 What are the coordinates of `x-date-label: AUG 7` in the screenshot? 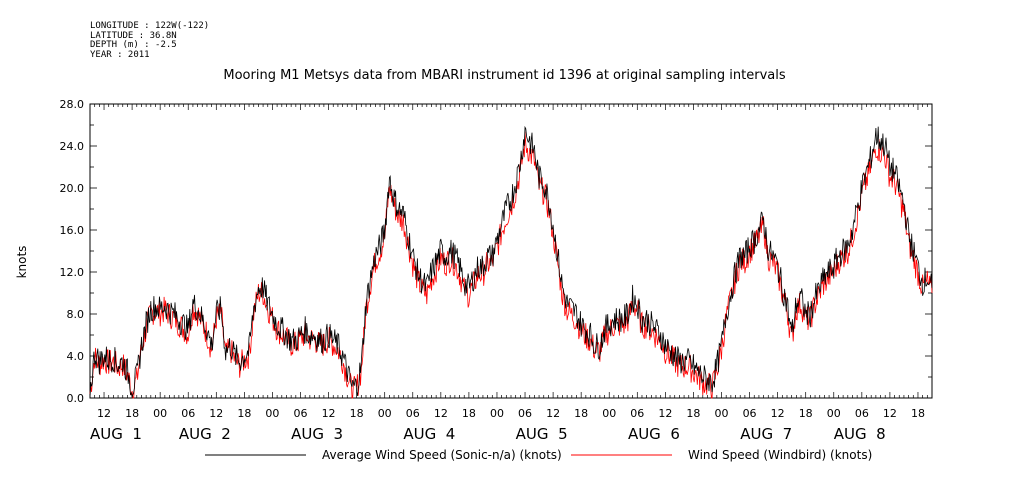 It's located at (766, 434).